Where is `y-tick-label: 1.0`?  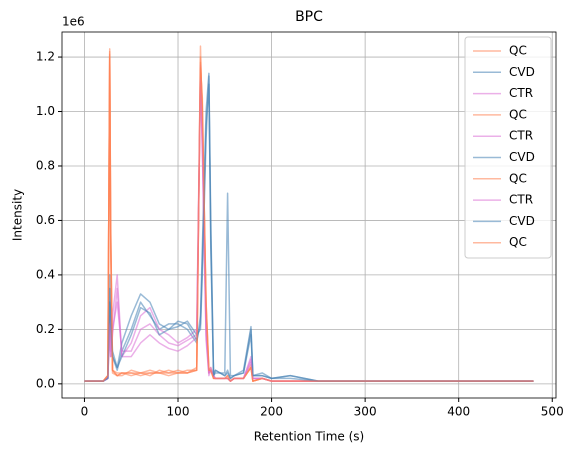
y-tick-label: 1.0 is located at coordinates (45, 111).